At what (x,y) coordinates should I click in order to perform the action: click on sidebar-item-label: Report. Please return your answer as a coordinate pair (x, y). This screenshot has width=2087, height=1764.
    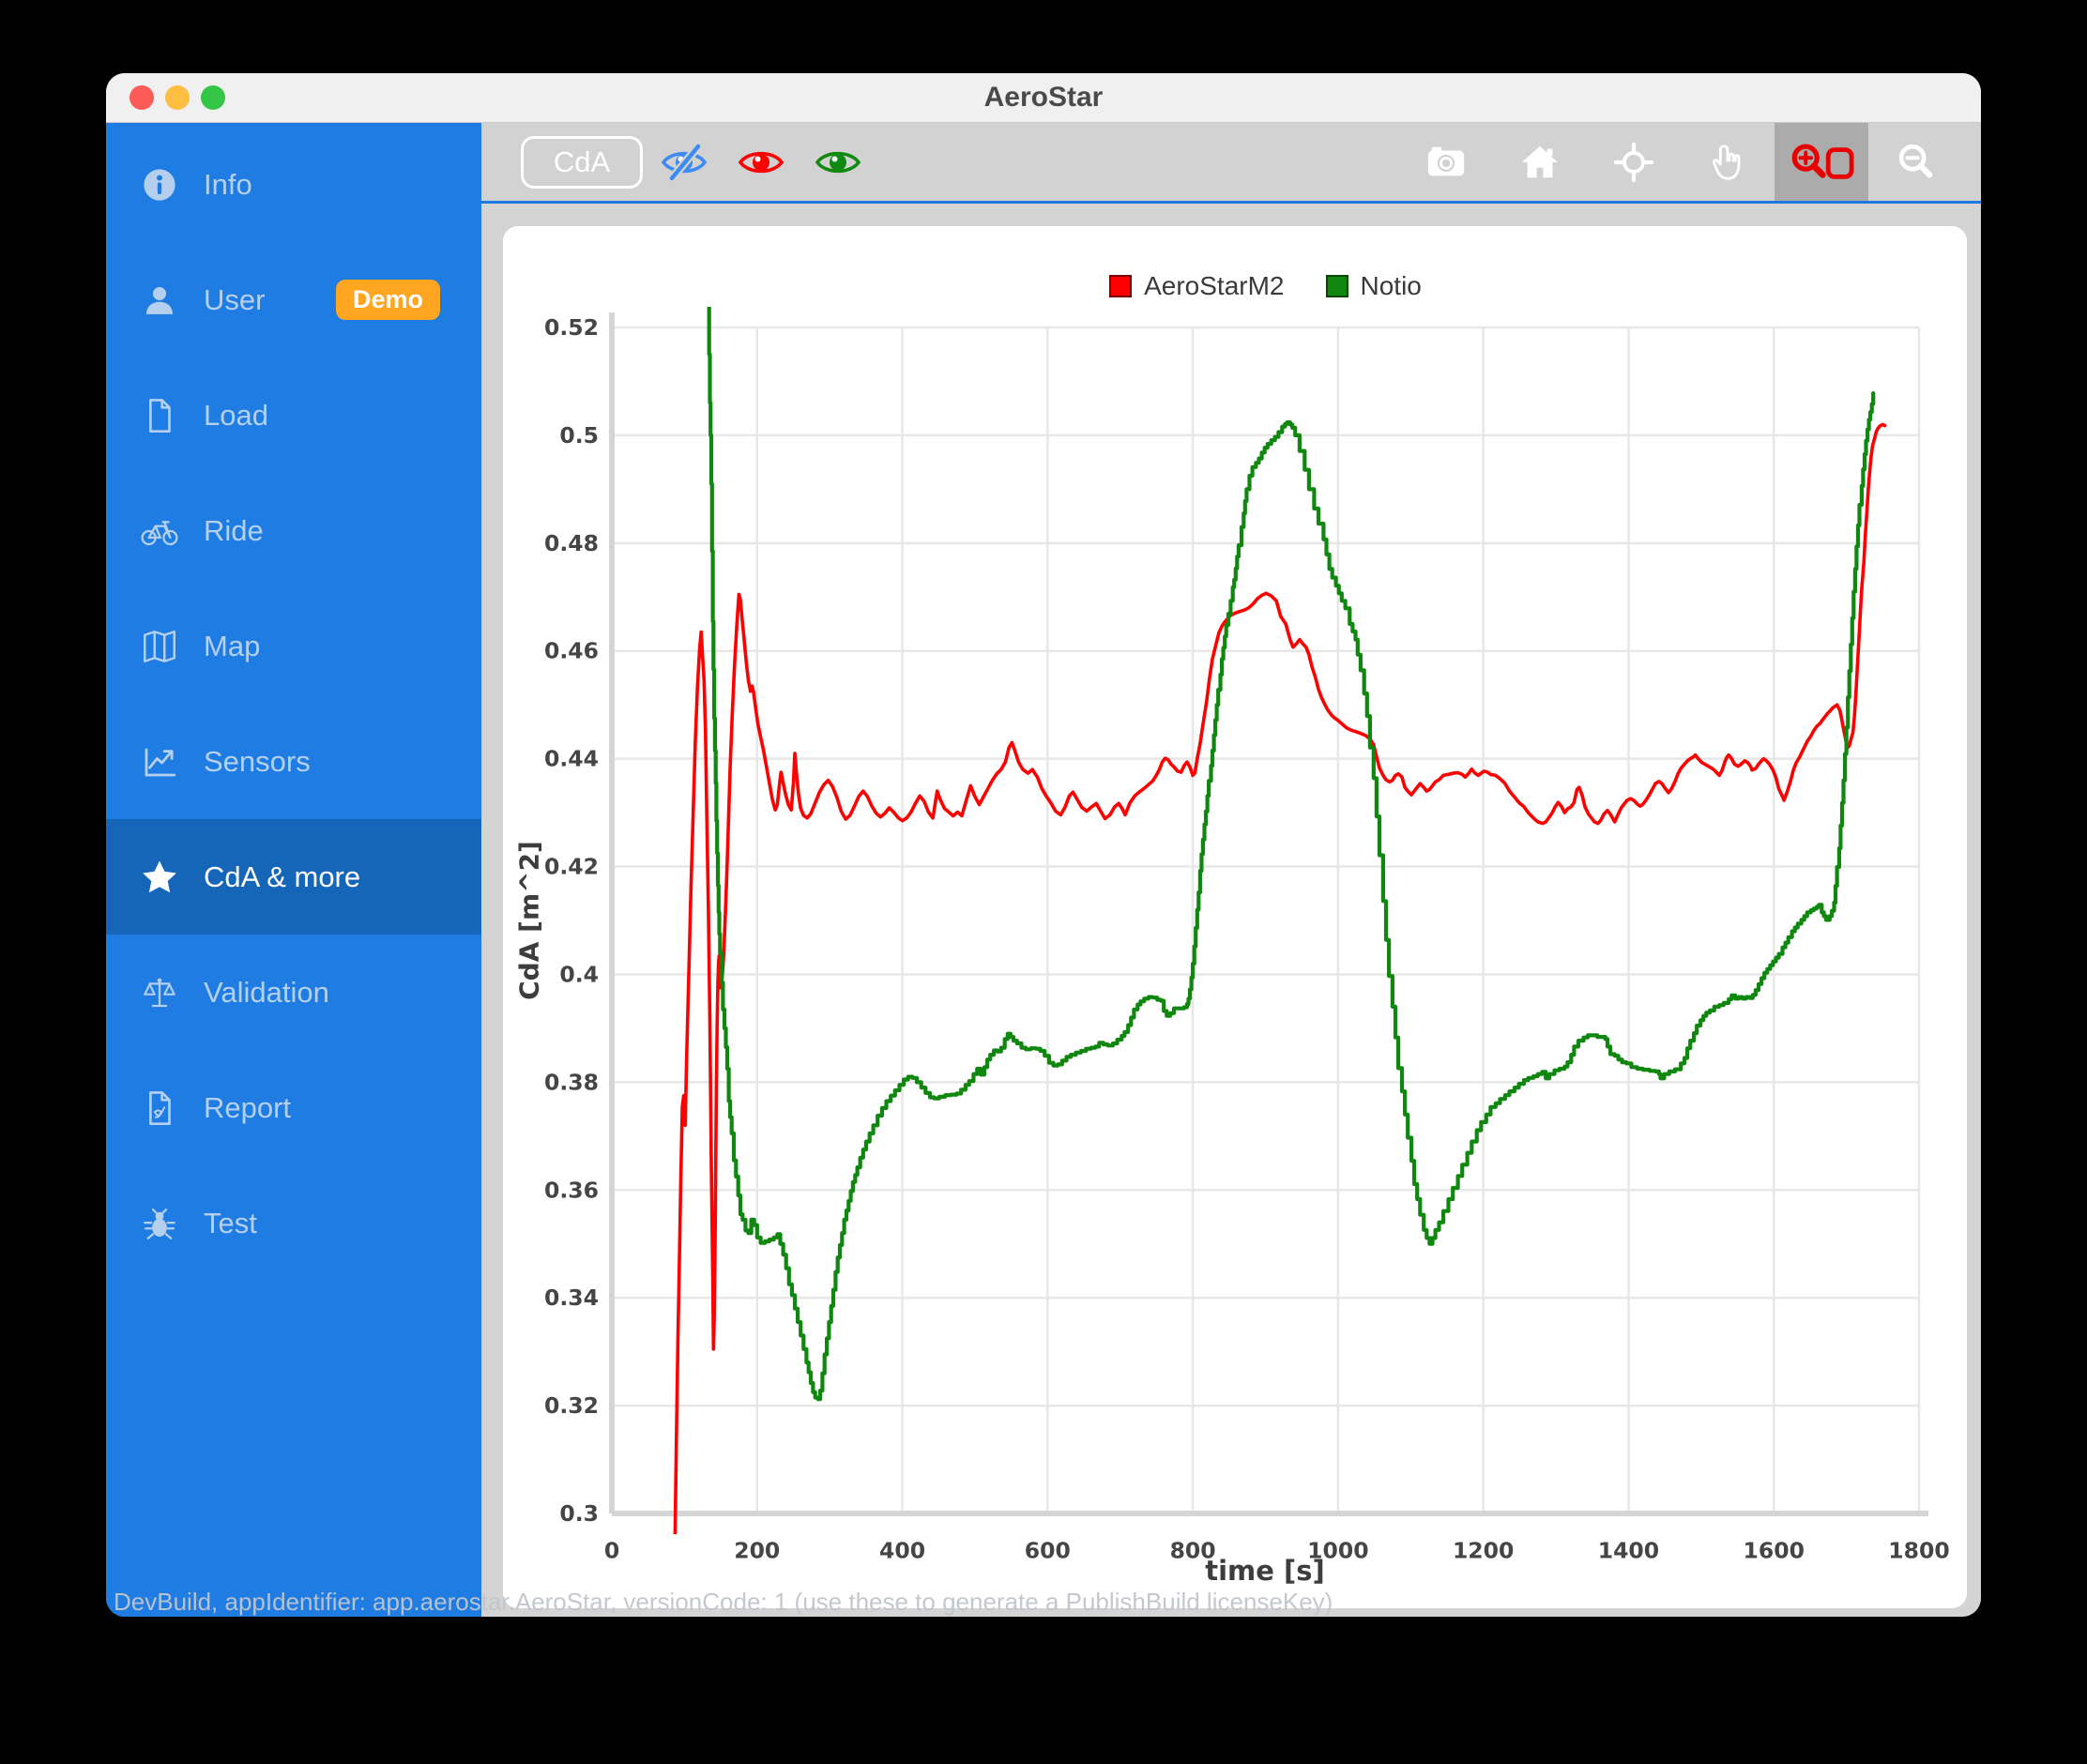
    Looking at the image, I should click on (248, 1107).